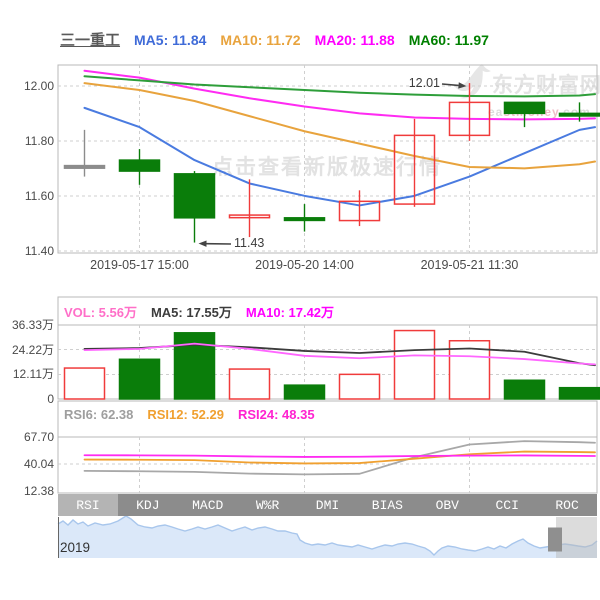  Describe the element at coordinates (38, 85) in the screenshot. I see `price-ytick-0: 12.00` at that location.